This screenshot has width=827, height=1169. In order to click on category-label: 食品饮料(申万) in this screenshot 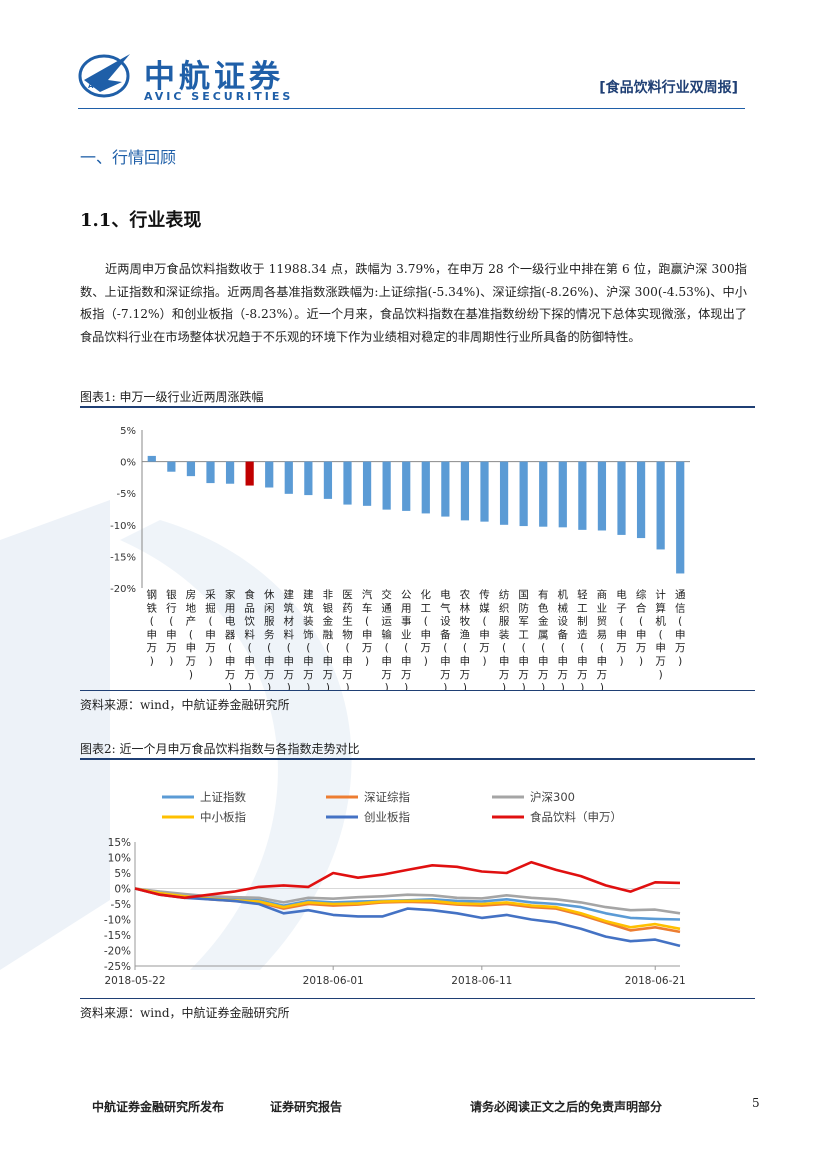, I will do `click(249, 639)`.